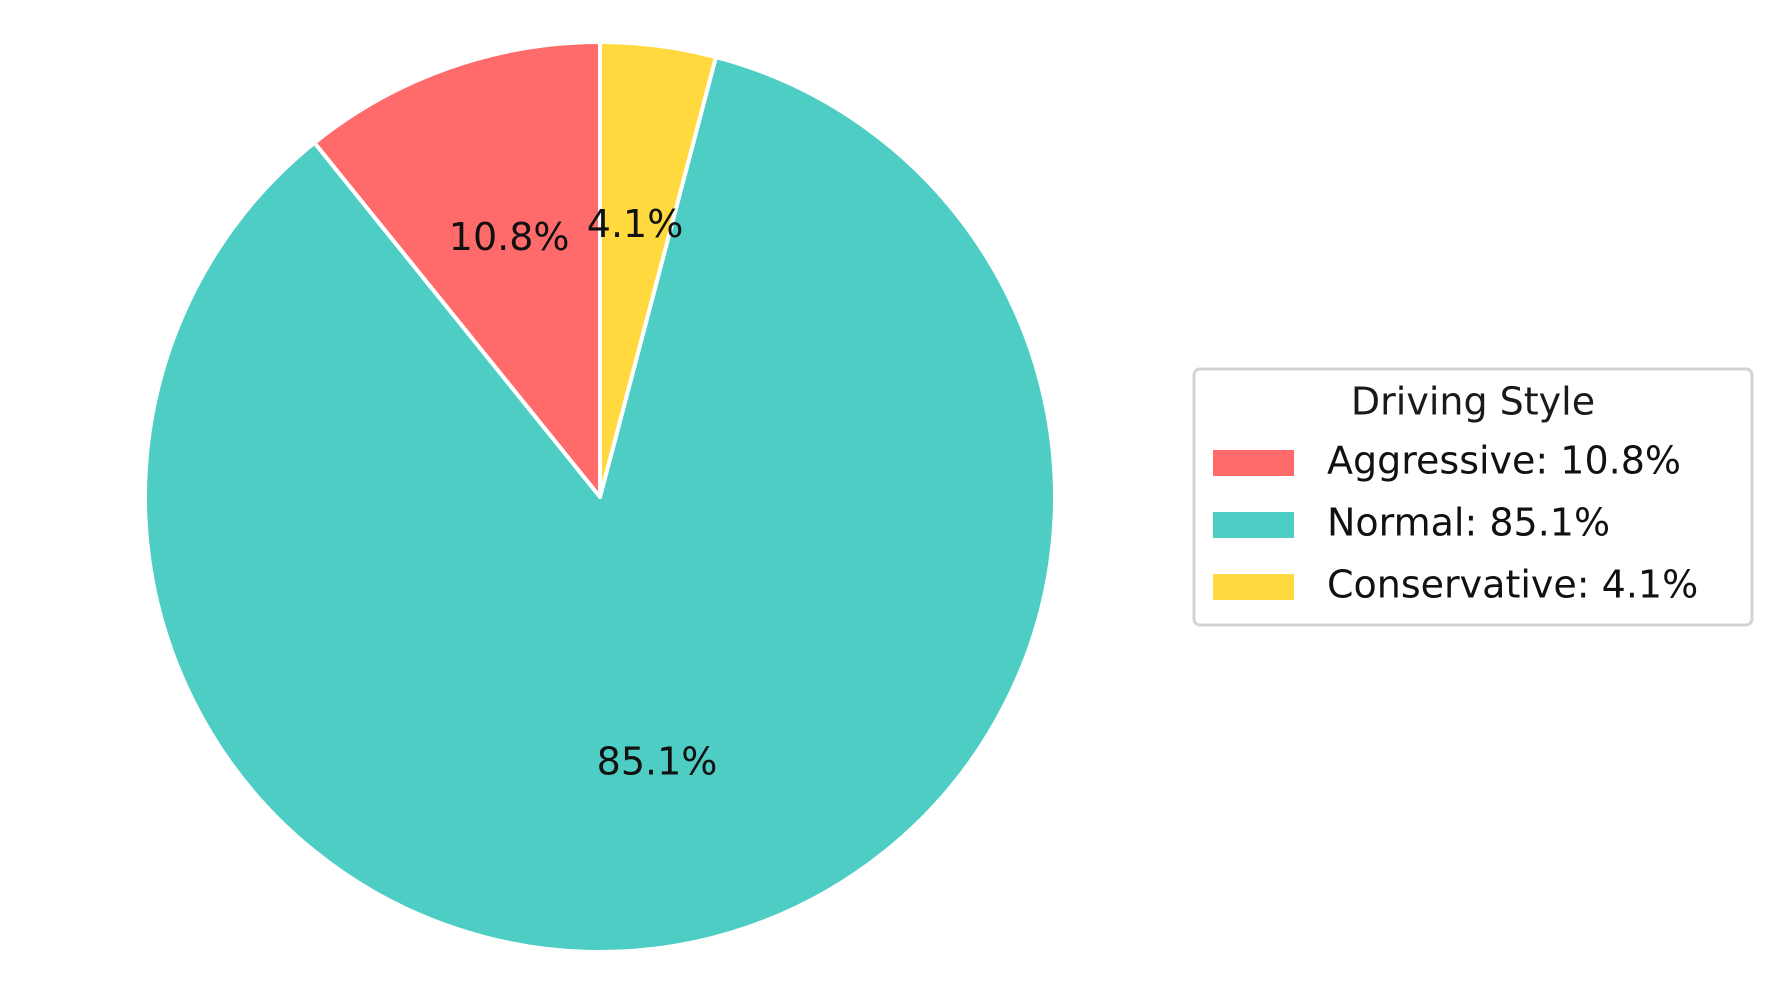 The height and width of the screenshot is (986, 1774). I want to click on legend-swatch-conservative, so click(1253, 587).